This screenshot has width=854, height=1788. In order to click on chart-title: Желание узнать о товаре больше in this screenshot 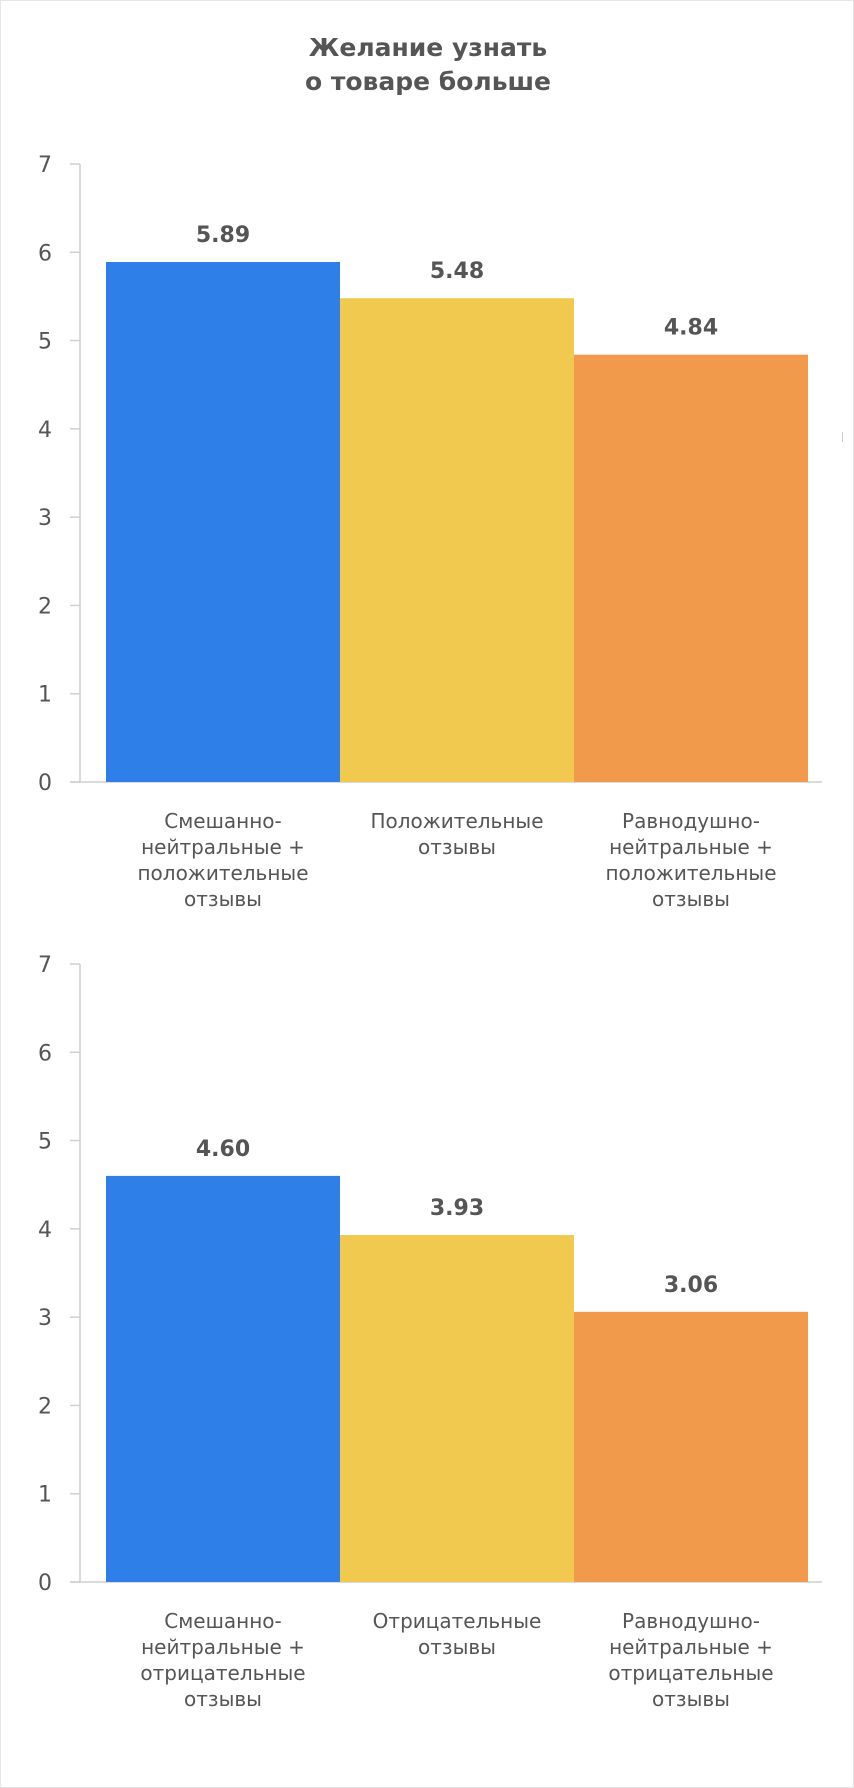, I will do `click(427, 65)`.